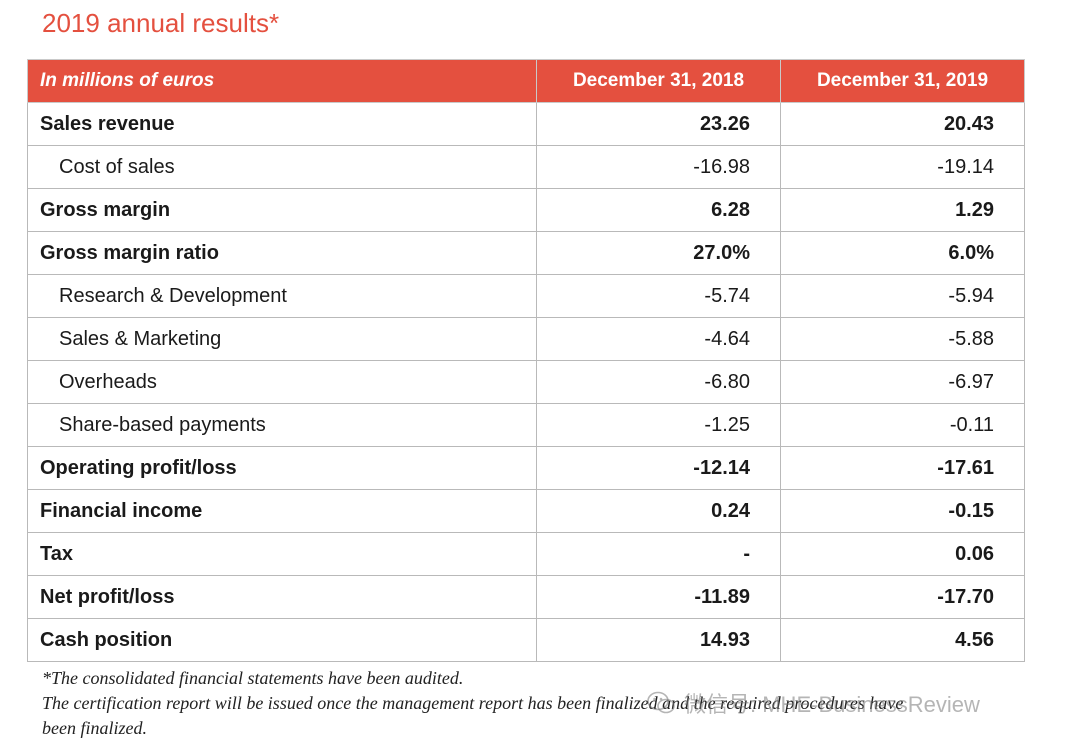 The height and width of the screenshot is (750, 1080). What do you see at coordinates (282, 425) in the screenshot?
I see `row-label: Share-based payments` at bounding box center [282, 425].